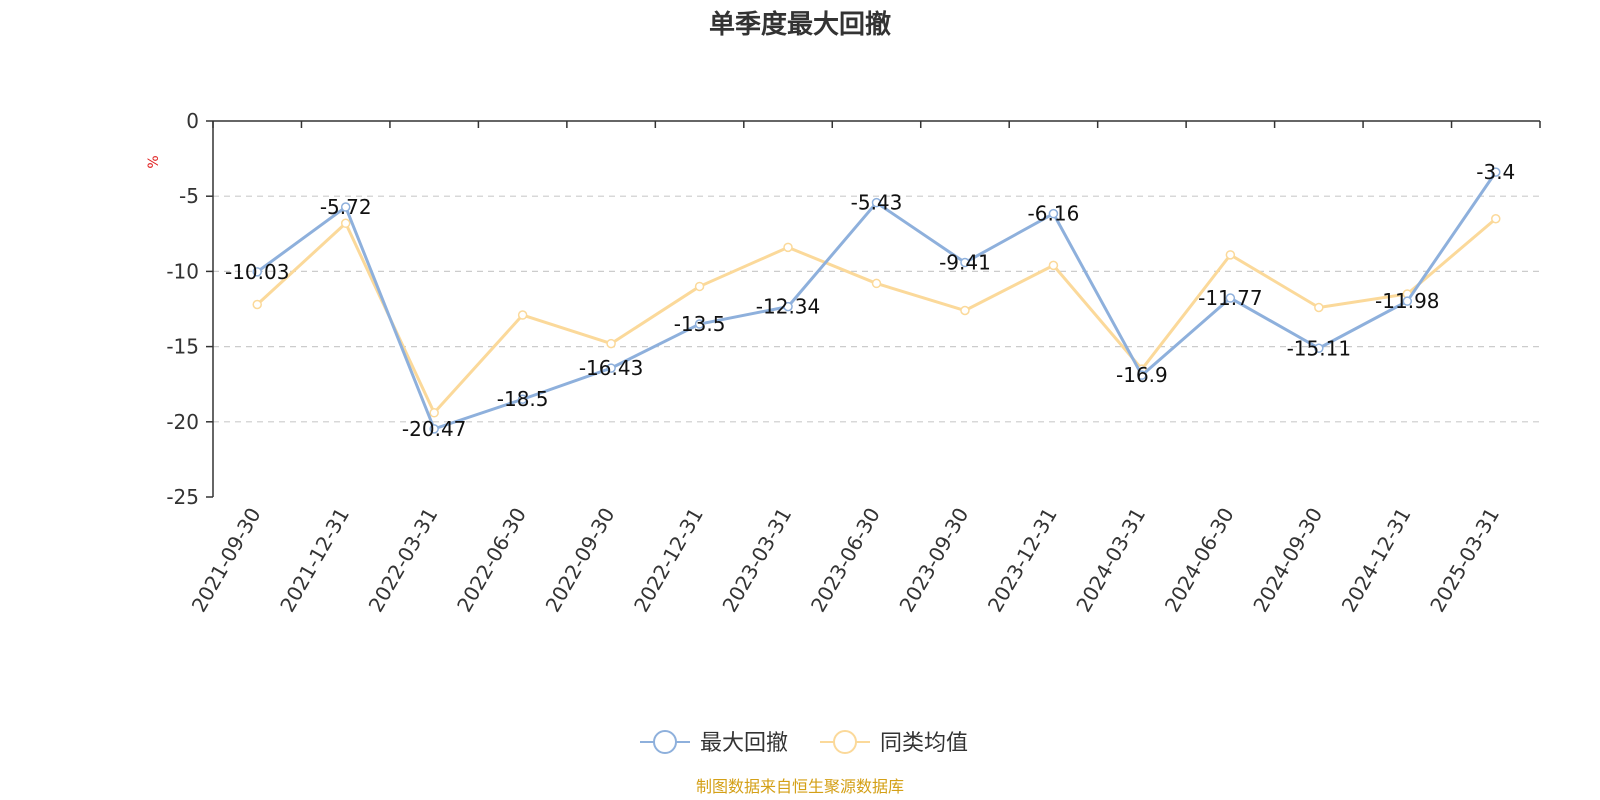 This screenshot has width=1600, height=800. I want to click on legend-item: 同类均值, so click(894, 743).